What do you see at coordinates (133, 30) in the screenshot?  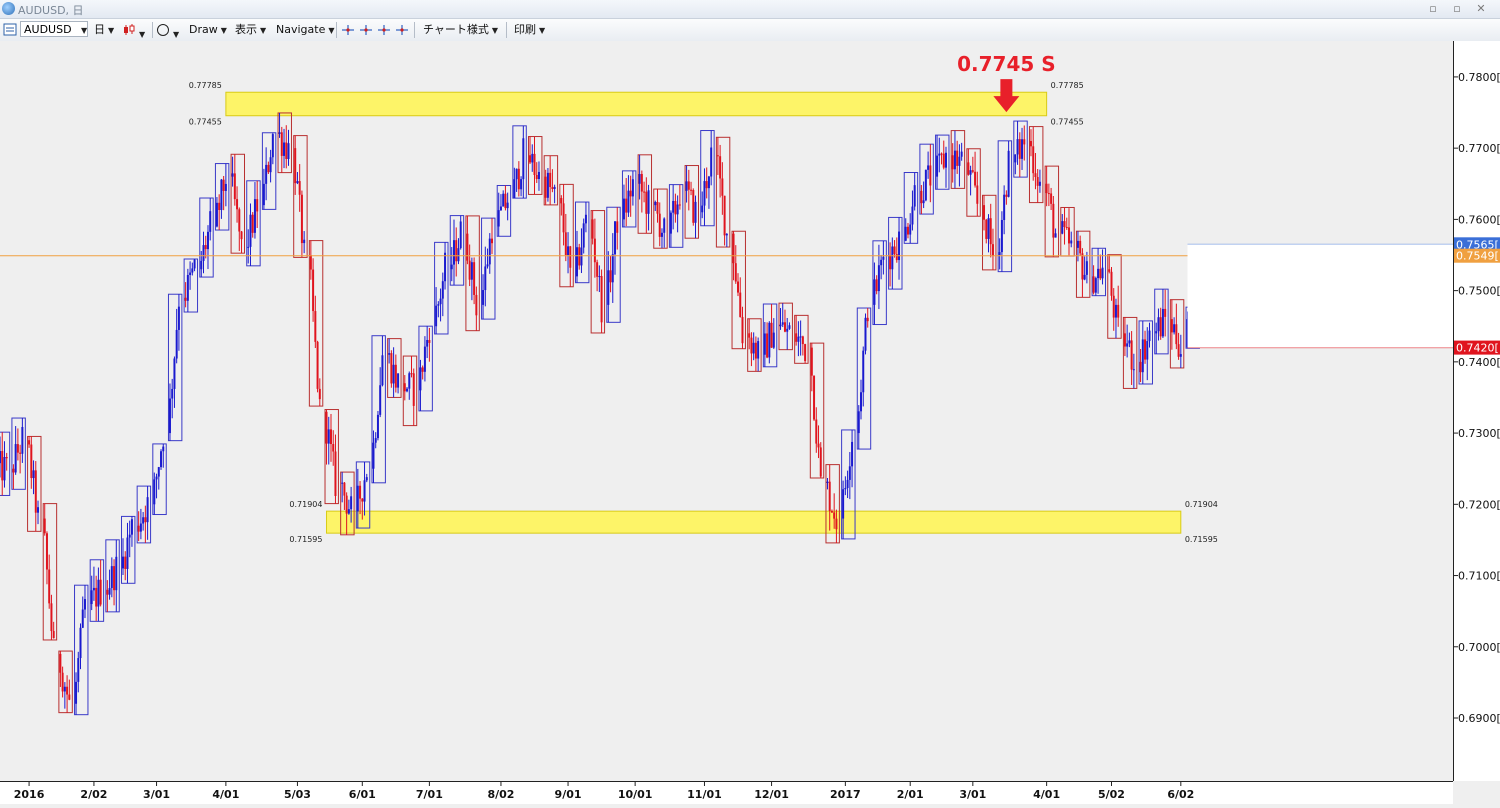 I see `candle-style-button: ▼` at bounding box center [133, 30].